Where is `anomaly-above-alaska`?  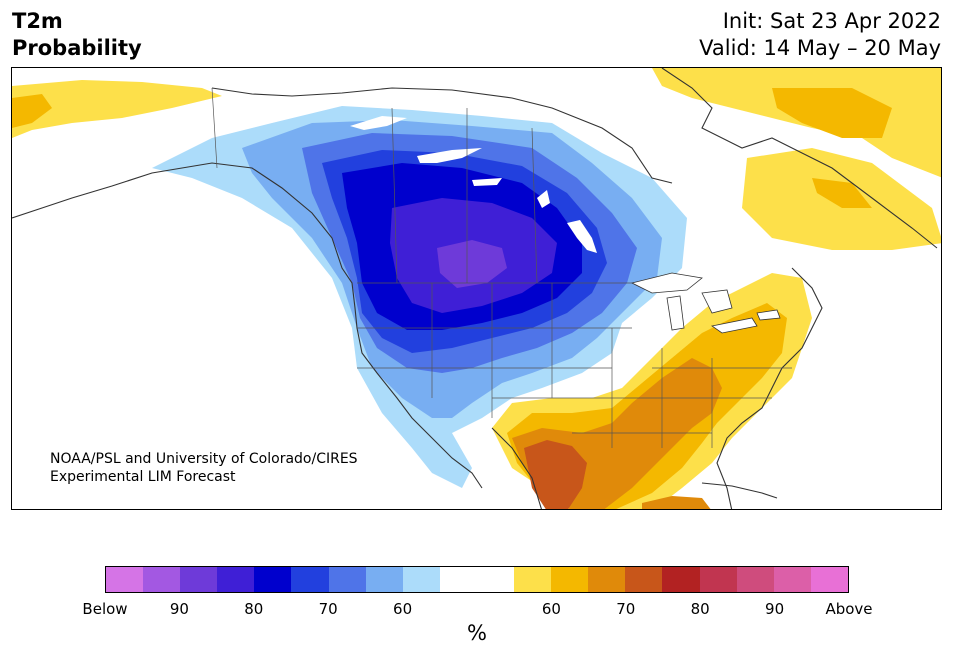
anomaly-above-alaska is located at coordinates (117, 109).